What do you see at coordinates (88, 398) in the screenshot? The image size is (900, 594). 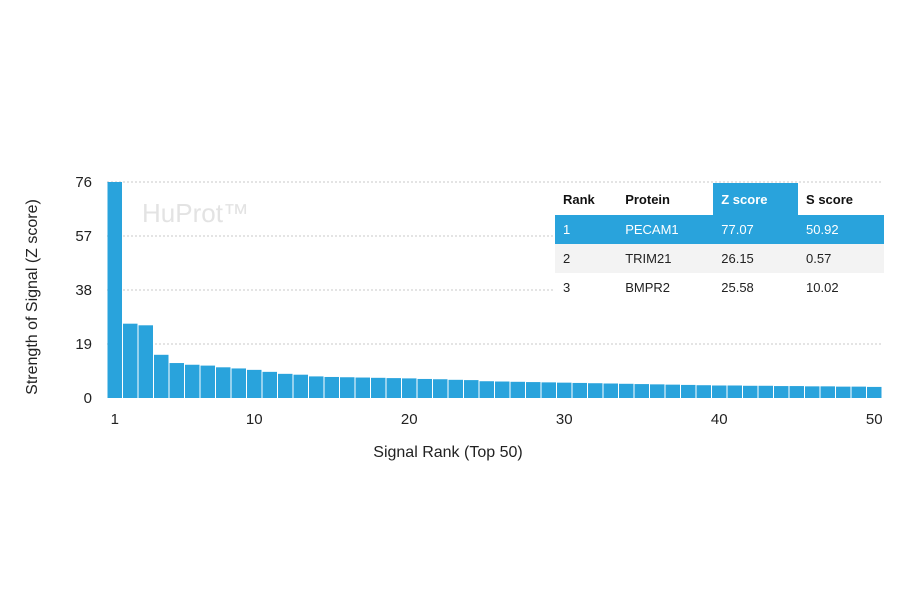 I see `y-tick-label-0: 0` at bounding box center [88, 398].